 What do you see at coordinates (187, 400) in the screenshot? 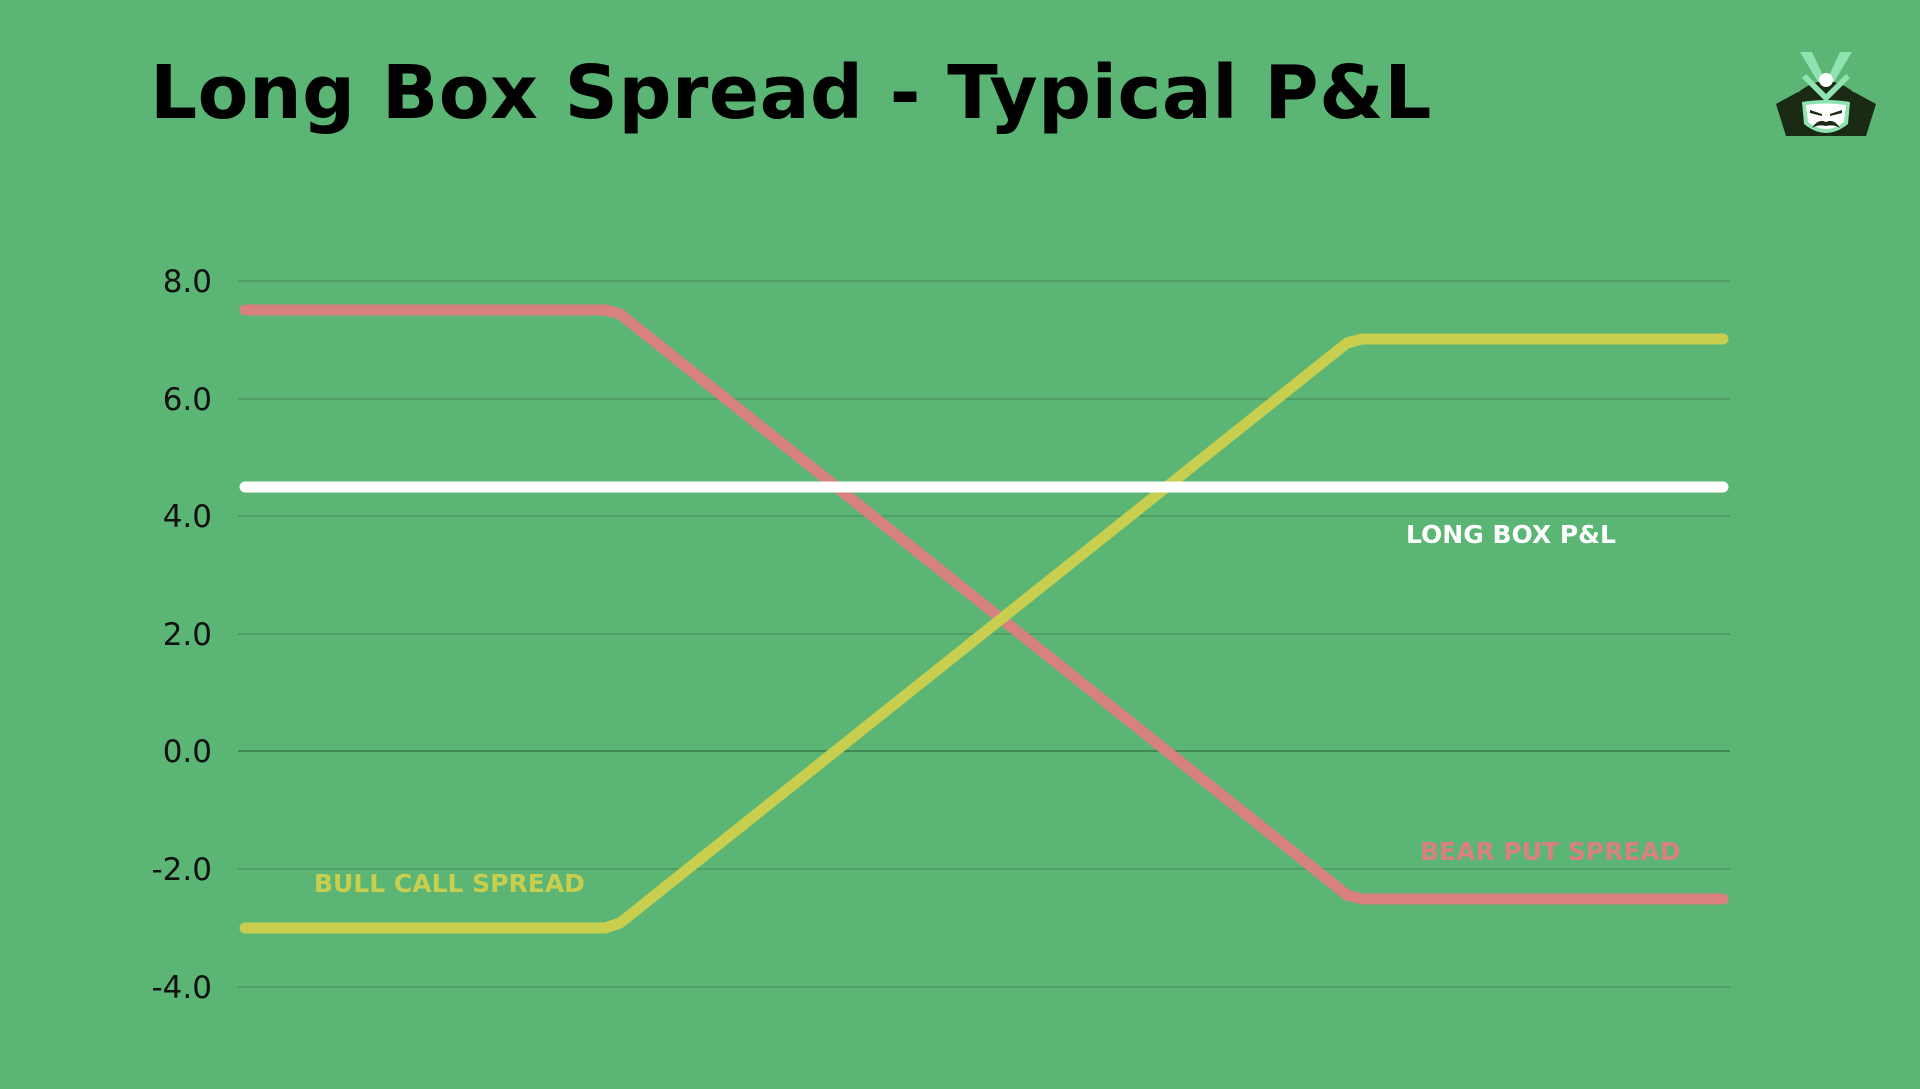
I see `y-tick: 6.0` at bounding box center [187, 400].